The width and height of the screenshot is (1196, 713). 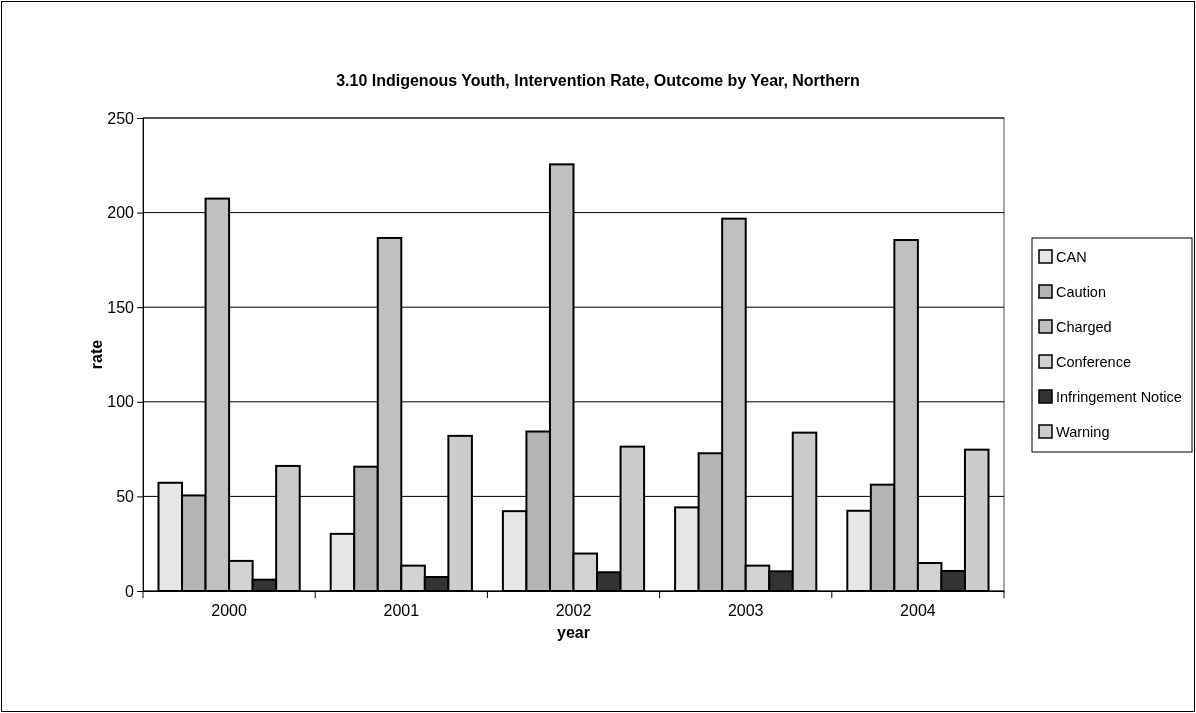 I want to click on y-tick-label: 200, so click(x=121, y=213).